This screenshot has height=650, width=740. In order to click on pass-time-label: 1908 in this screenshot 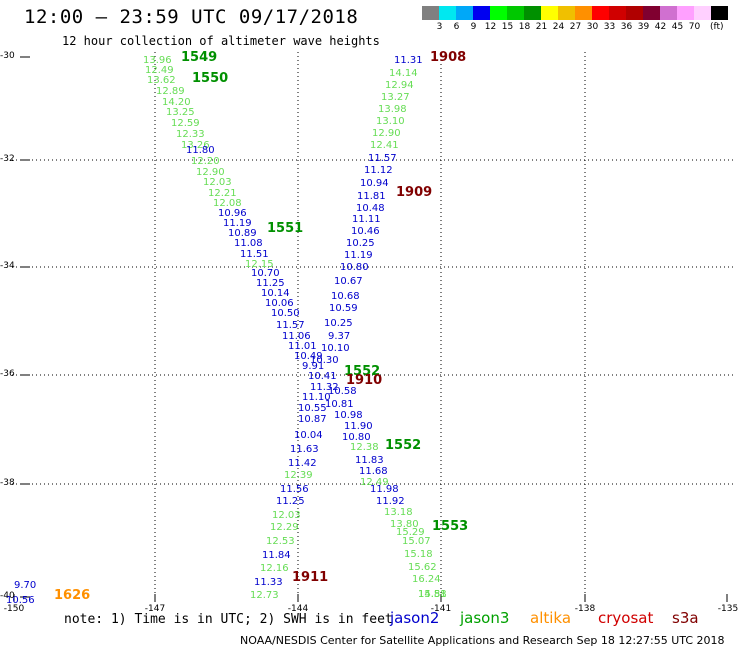, I will do `click(448, 57)`.